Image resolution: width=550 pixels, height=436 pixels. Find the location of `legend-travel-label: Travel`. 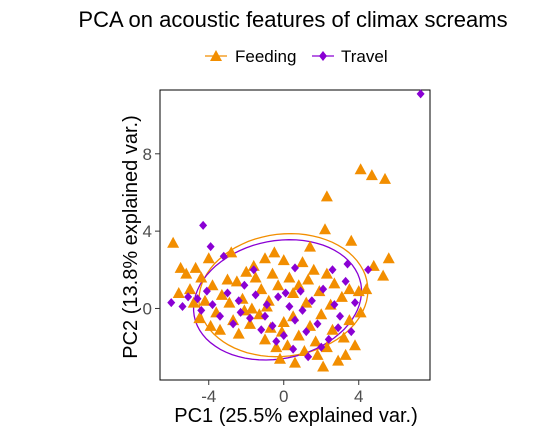

legend-travel-label: Travel is located at coordinates (364, 56).